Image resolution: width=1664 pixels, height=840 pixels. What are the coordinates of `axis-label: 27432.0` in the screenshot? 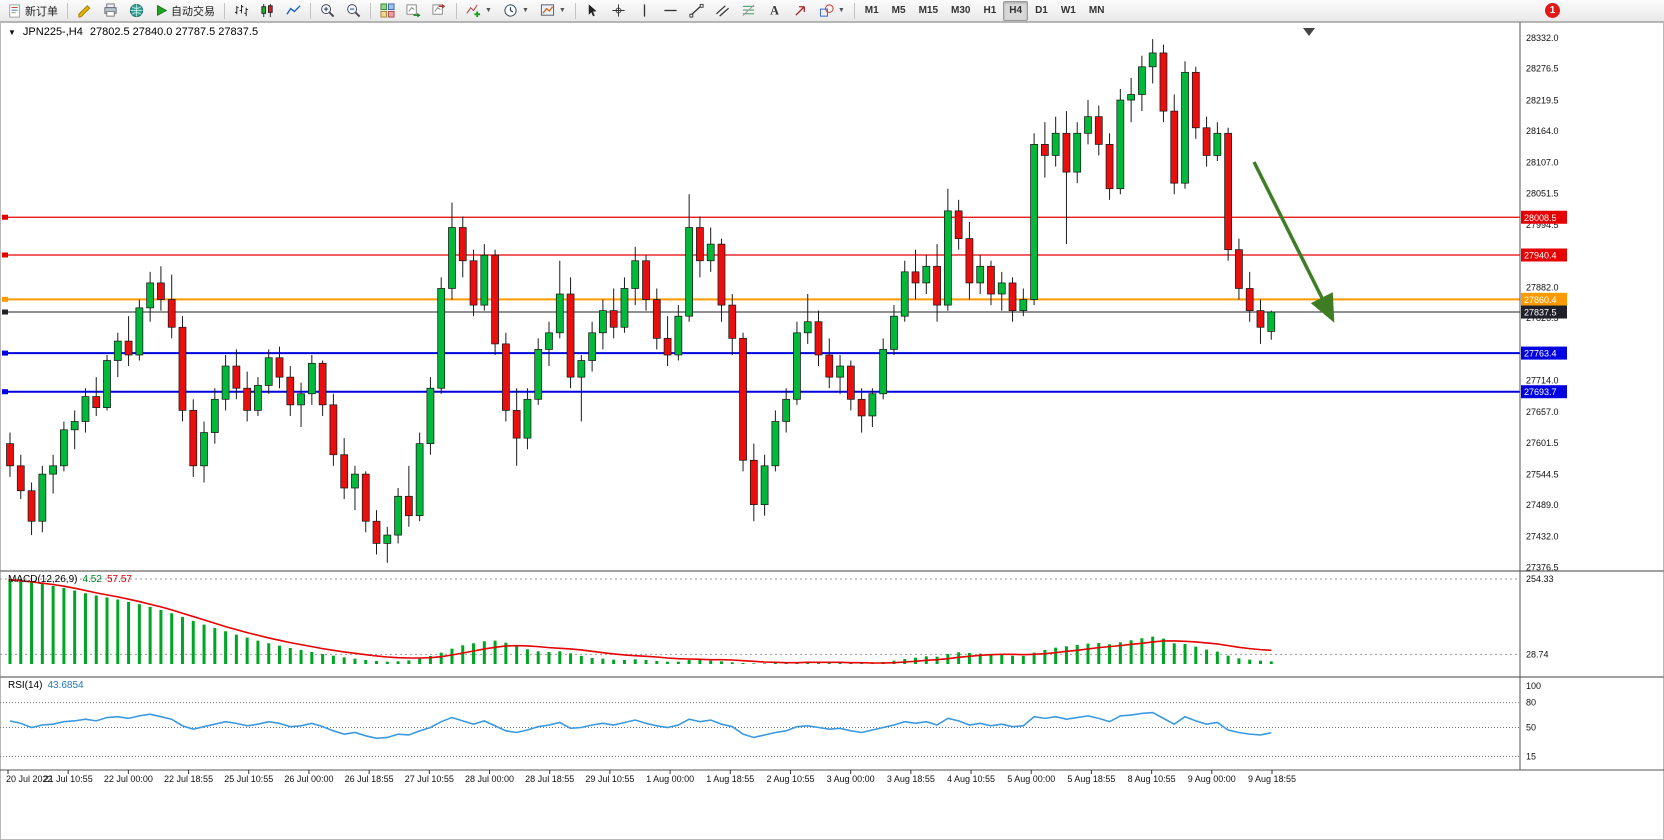 It's located at (1542, 537).